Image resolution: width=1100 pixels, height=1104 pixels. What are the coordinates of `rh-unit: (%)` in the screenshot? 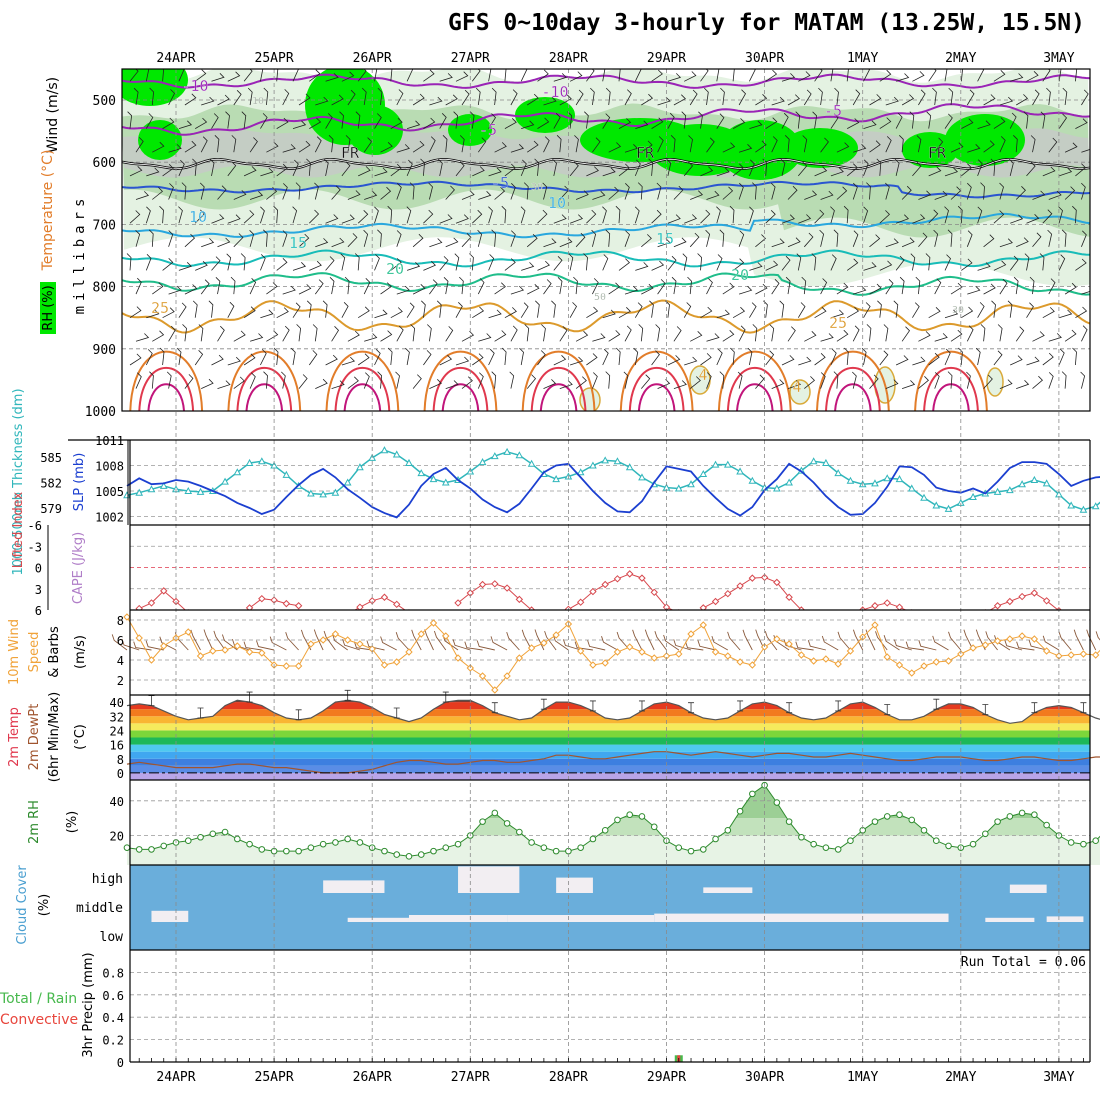 It's located at (72, 822).